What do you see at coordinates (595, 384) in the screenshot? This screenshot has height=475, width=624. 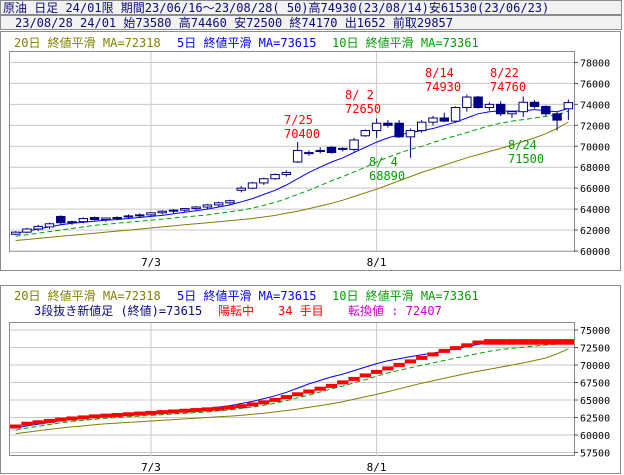 I see `y-tick-label: 67500` at bounding box center [595, 384].